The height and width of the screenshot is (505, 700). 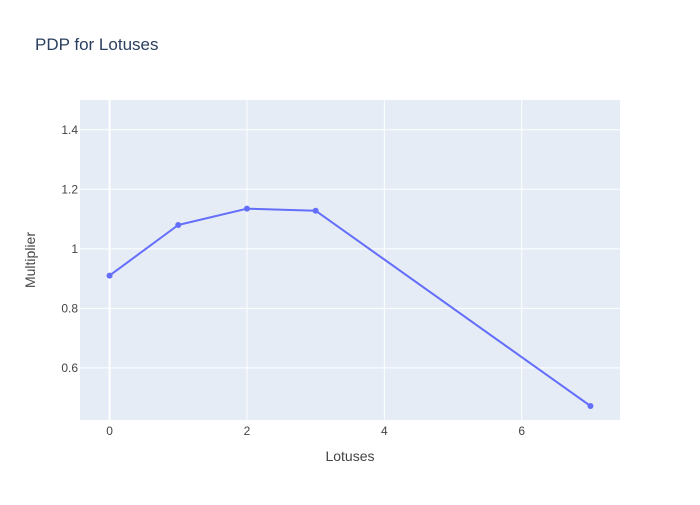 What do you see at coordinates (74, 249) in the screenshot?
I see `y-tick-label: 1` at bounding box center [74, 249].